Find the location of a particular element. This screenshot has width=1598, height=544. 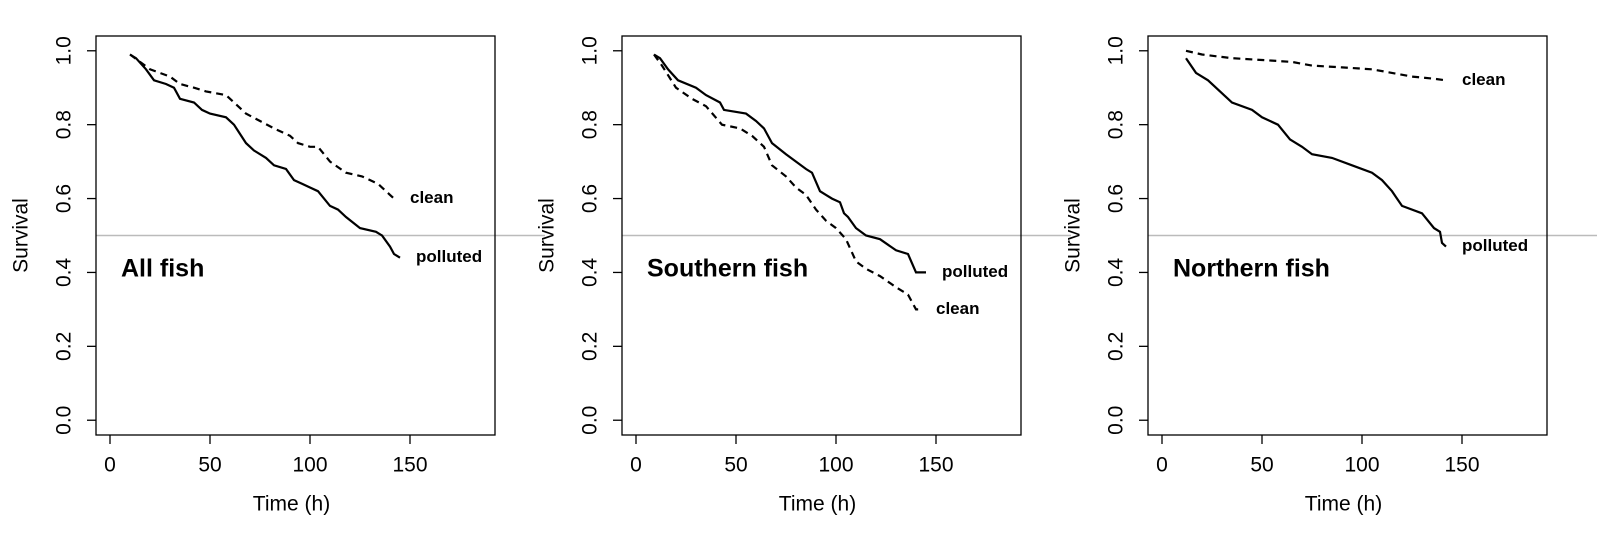

panel-title: Southern fish is located at coordinates (727, 269).